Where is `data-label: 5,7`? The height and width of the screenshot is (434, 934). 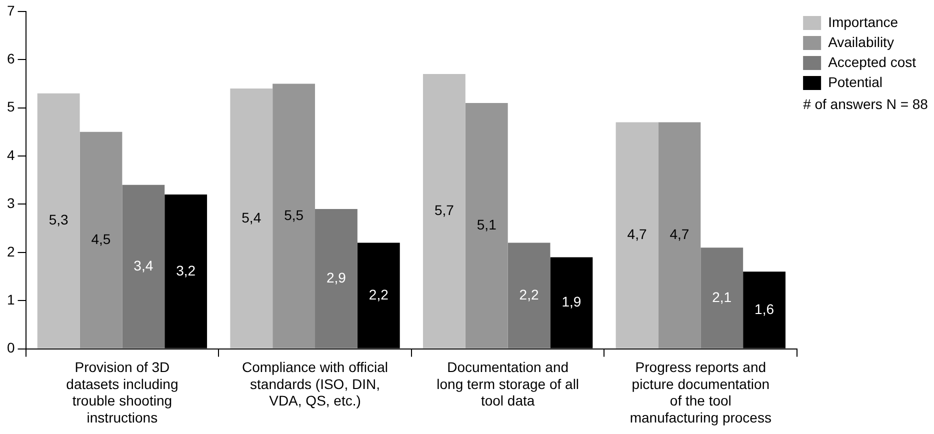
data-label: 5,7 is located at coordinates (444, 210).